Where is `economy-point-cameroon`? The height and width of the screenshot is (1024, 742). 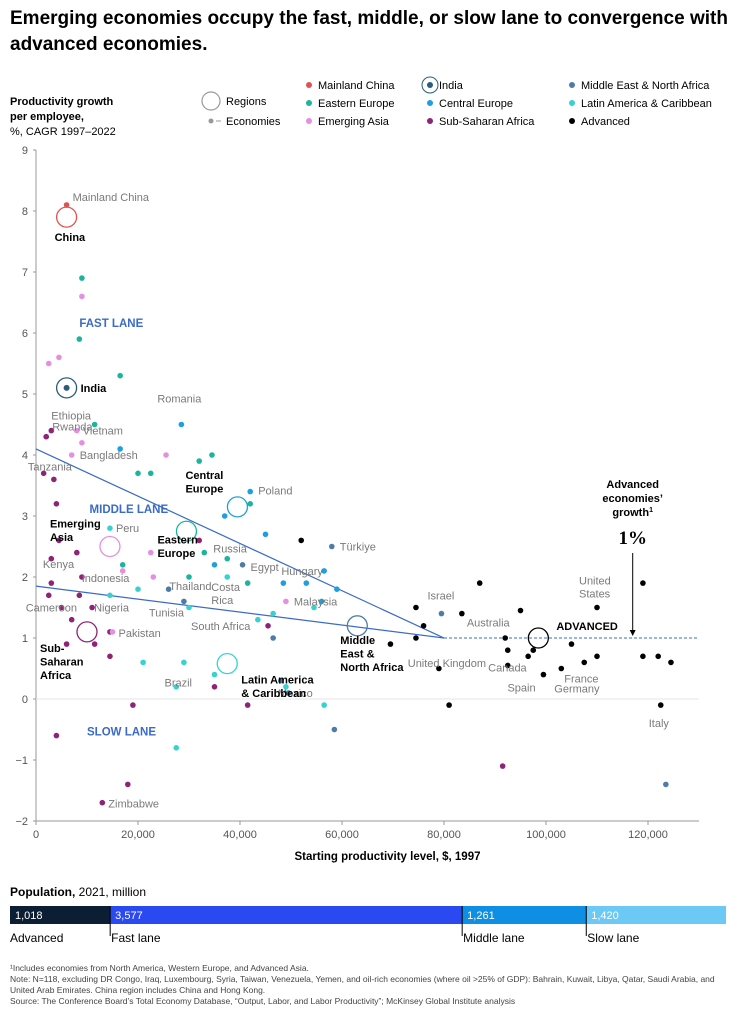 economy-point-cameroon is located at coordinates (71, 619).